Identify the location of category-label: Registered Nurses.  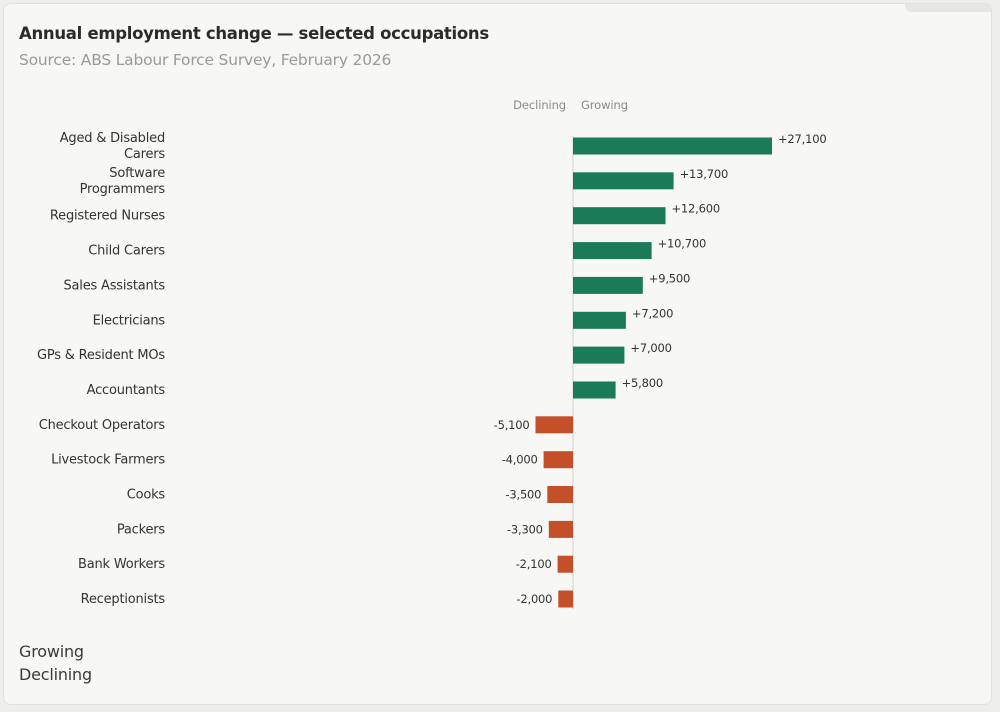
(107, 216).